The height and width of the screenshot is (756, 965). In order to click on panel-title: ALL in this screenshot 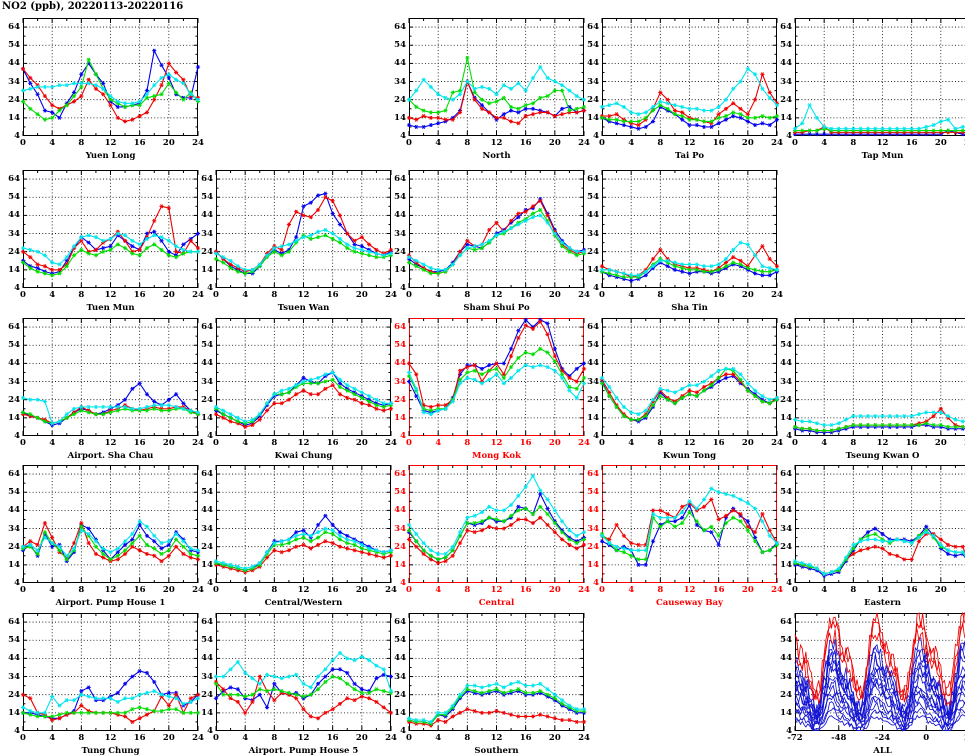, I will do `click(880, 751)`.